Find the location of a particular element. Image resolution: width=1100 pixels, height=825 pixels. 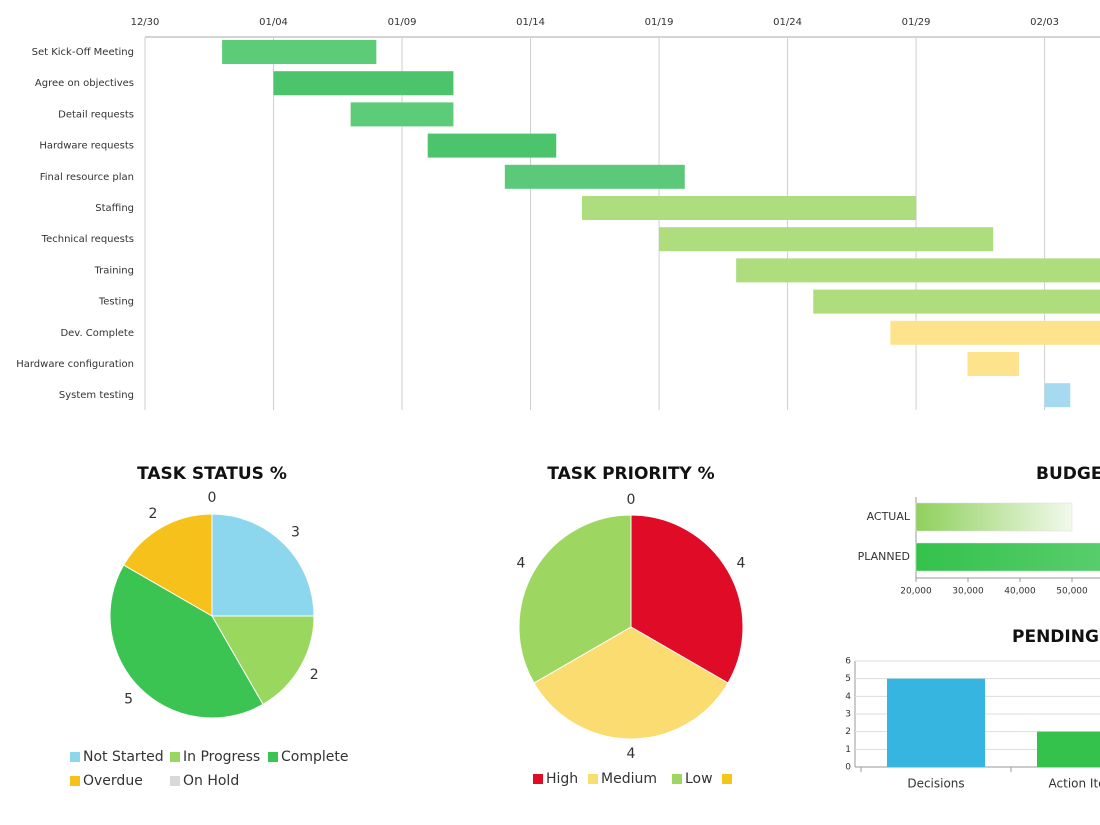

legend-label: On Hold is located at coordinates (211, 781).